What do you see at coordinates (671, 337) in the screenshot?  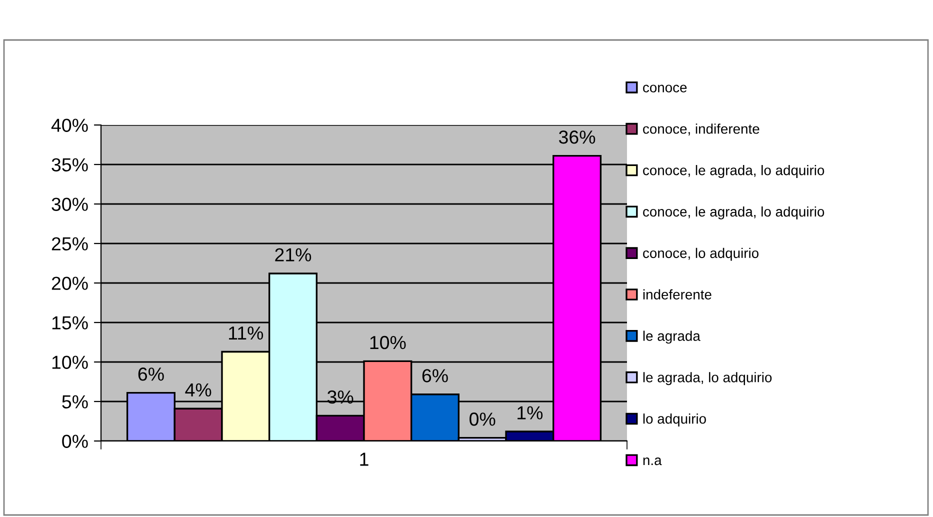 I see `legend-label: le agrada` at bounding box center [671, 337].